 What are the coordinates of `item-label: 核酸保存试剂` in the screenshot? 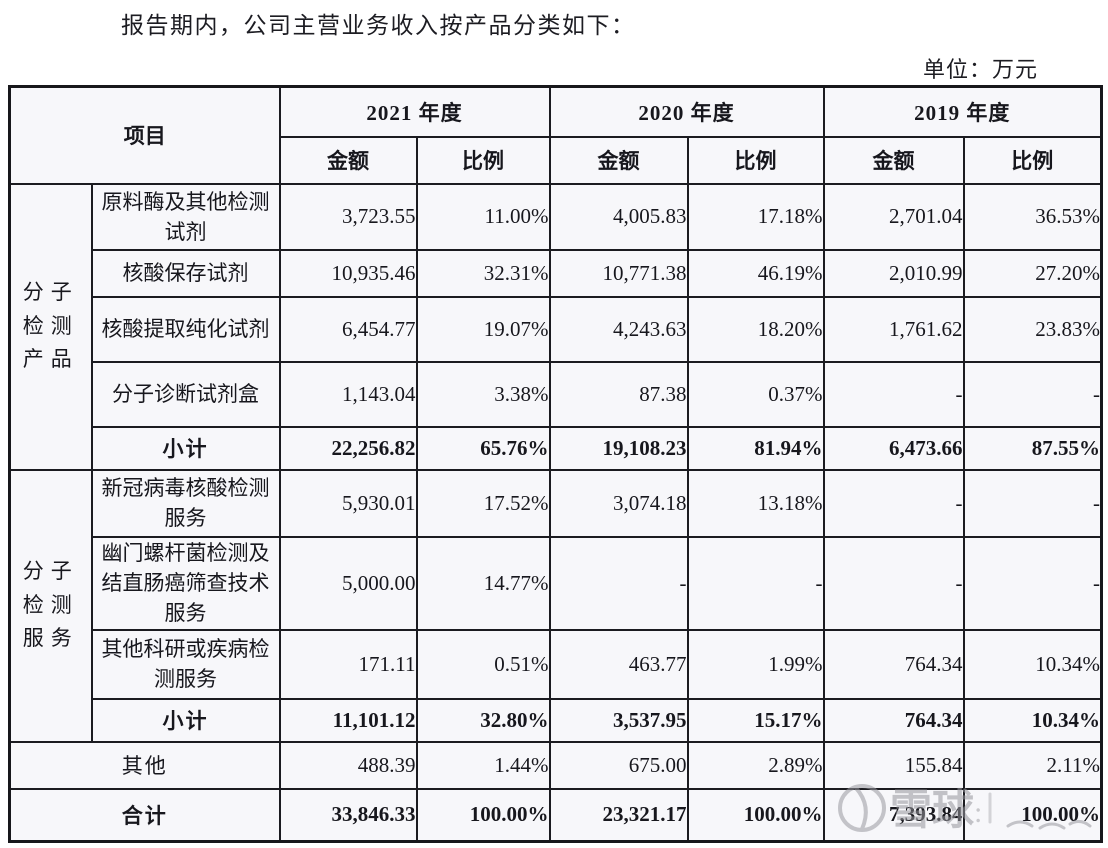 It's located at (185, 273).